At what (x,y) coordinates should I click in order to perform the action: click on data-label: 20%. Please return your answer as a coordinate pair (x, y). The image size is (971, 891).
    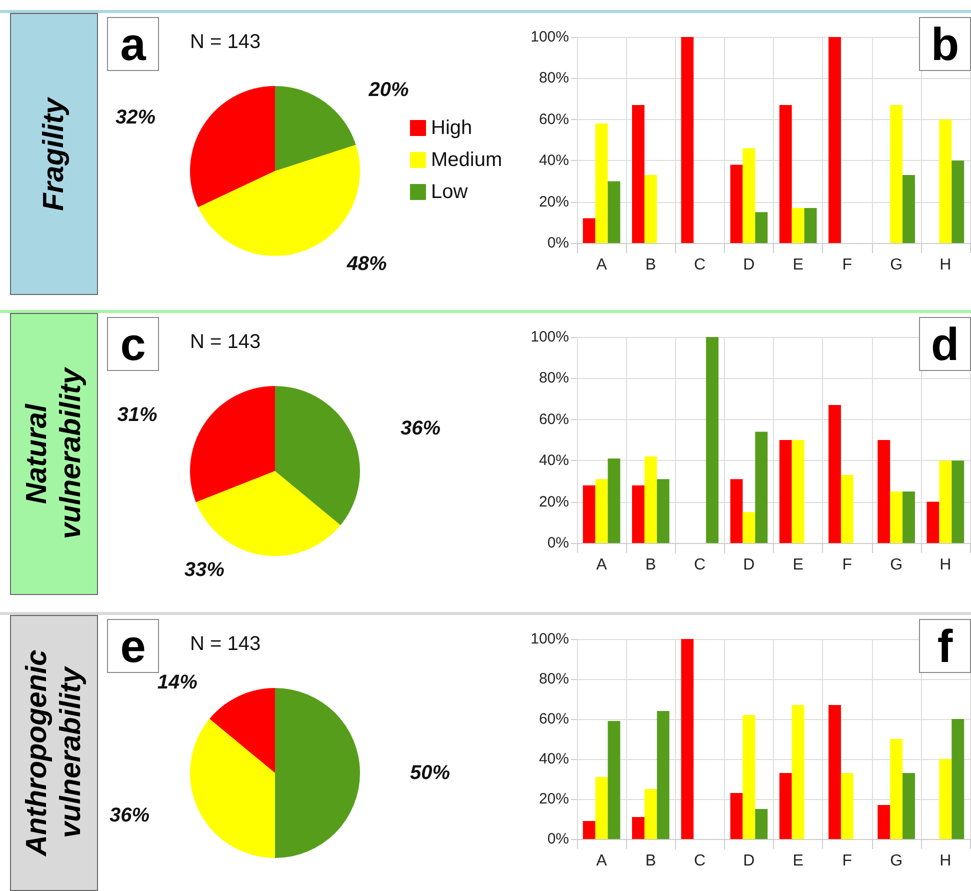
    Looking at the image, I should click on (389, 90).